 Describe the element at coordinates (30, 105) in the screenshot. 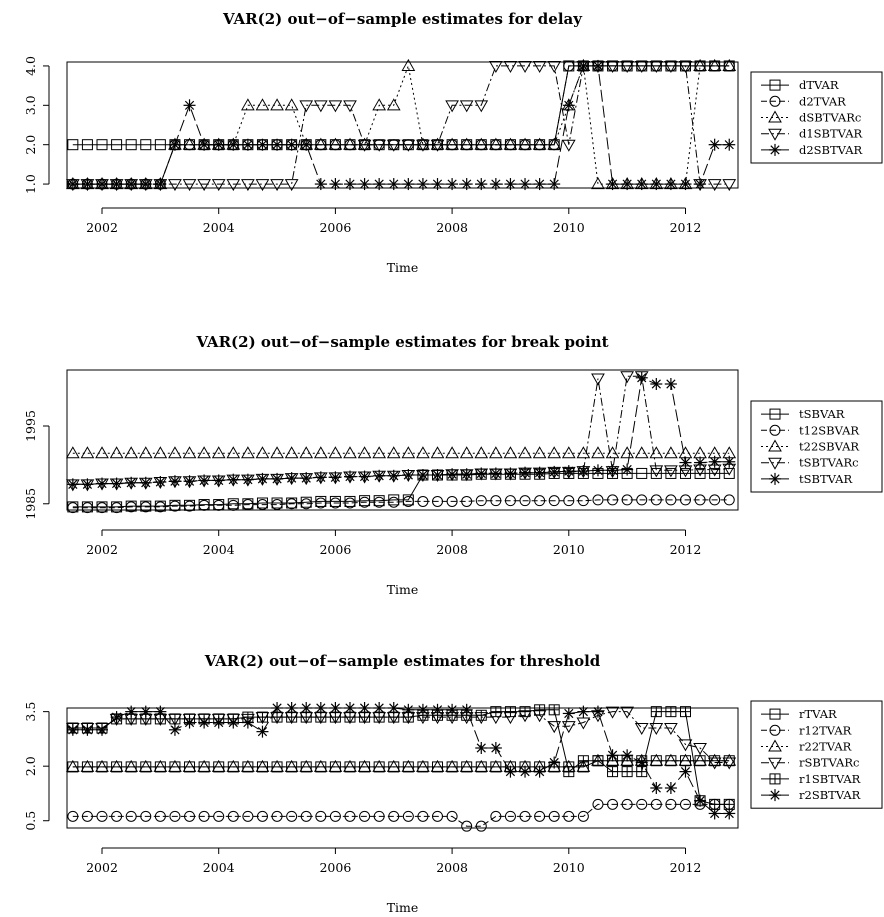

I see `y-tick-label: 3.0` at that location.